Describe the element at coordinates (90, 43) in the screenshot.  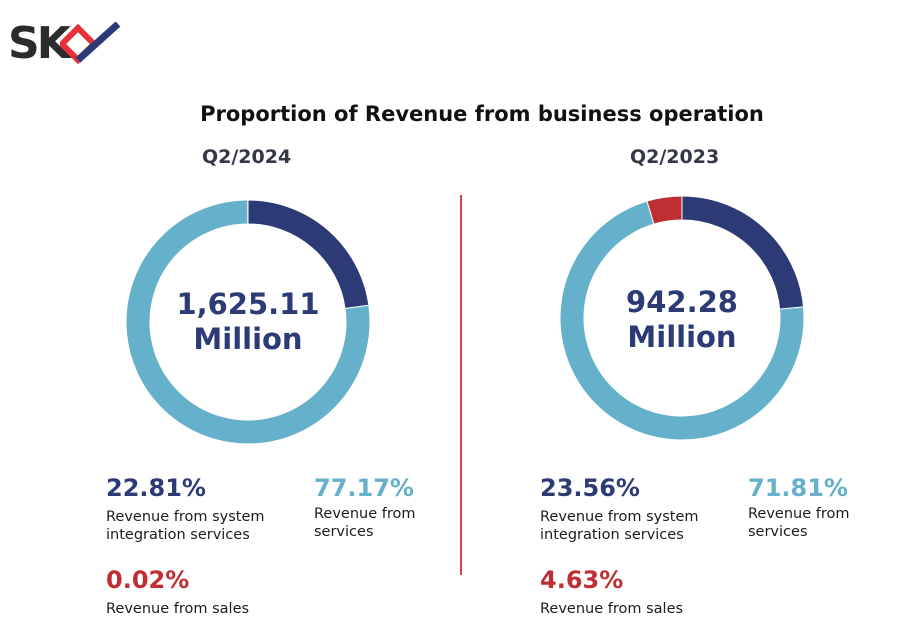
I see `logo-y-mark-icon` at that location.